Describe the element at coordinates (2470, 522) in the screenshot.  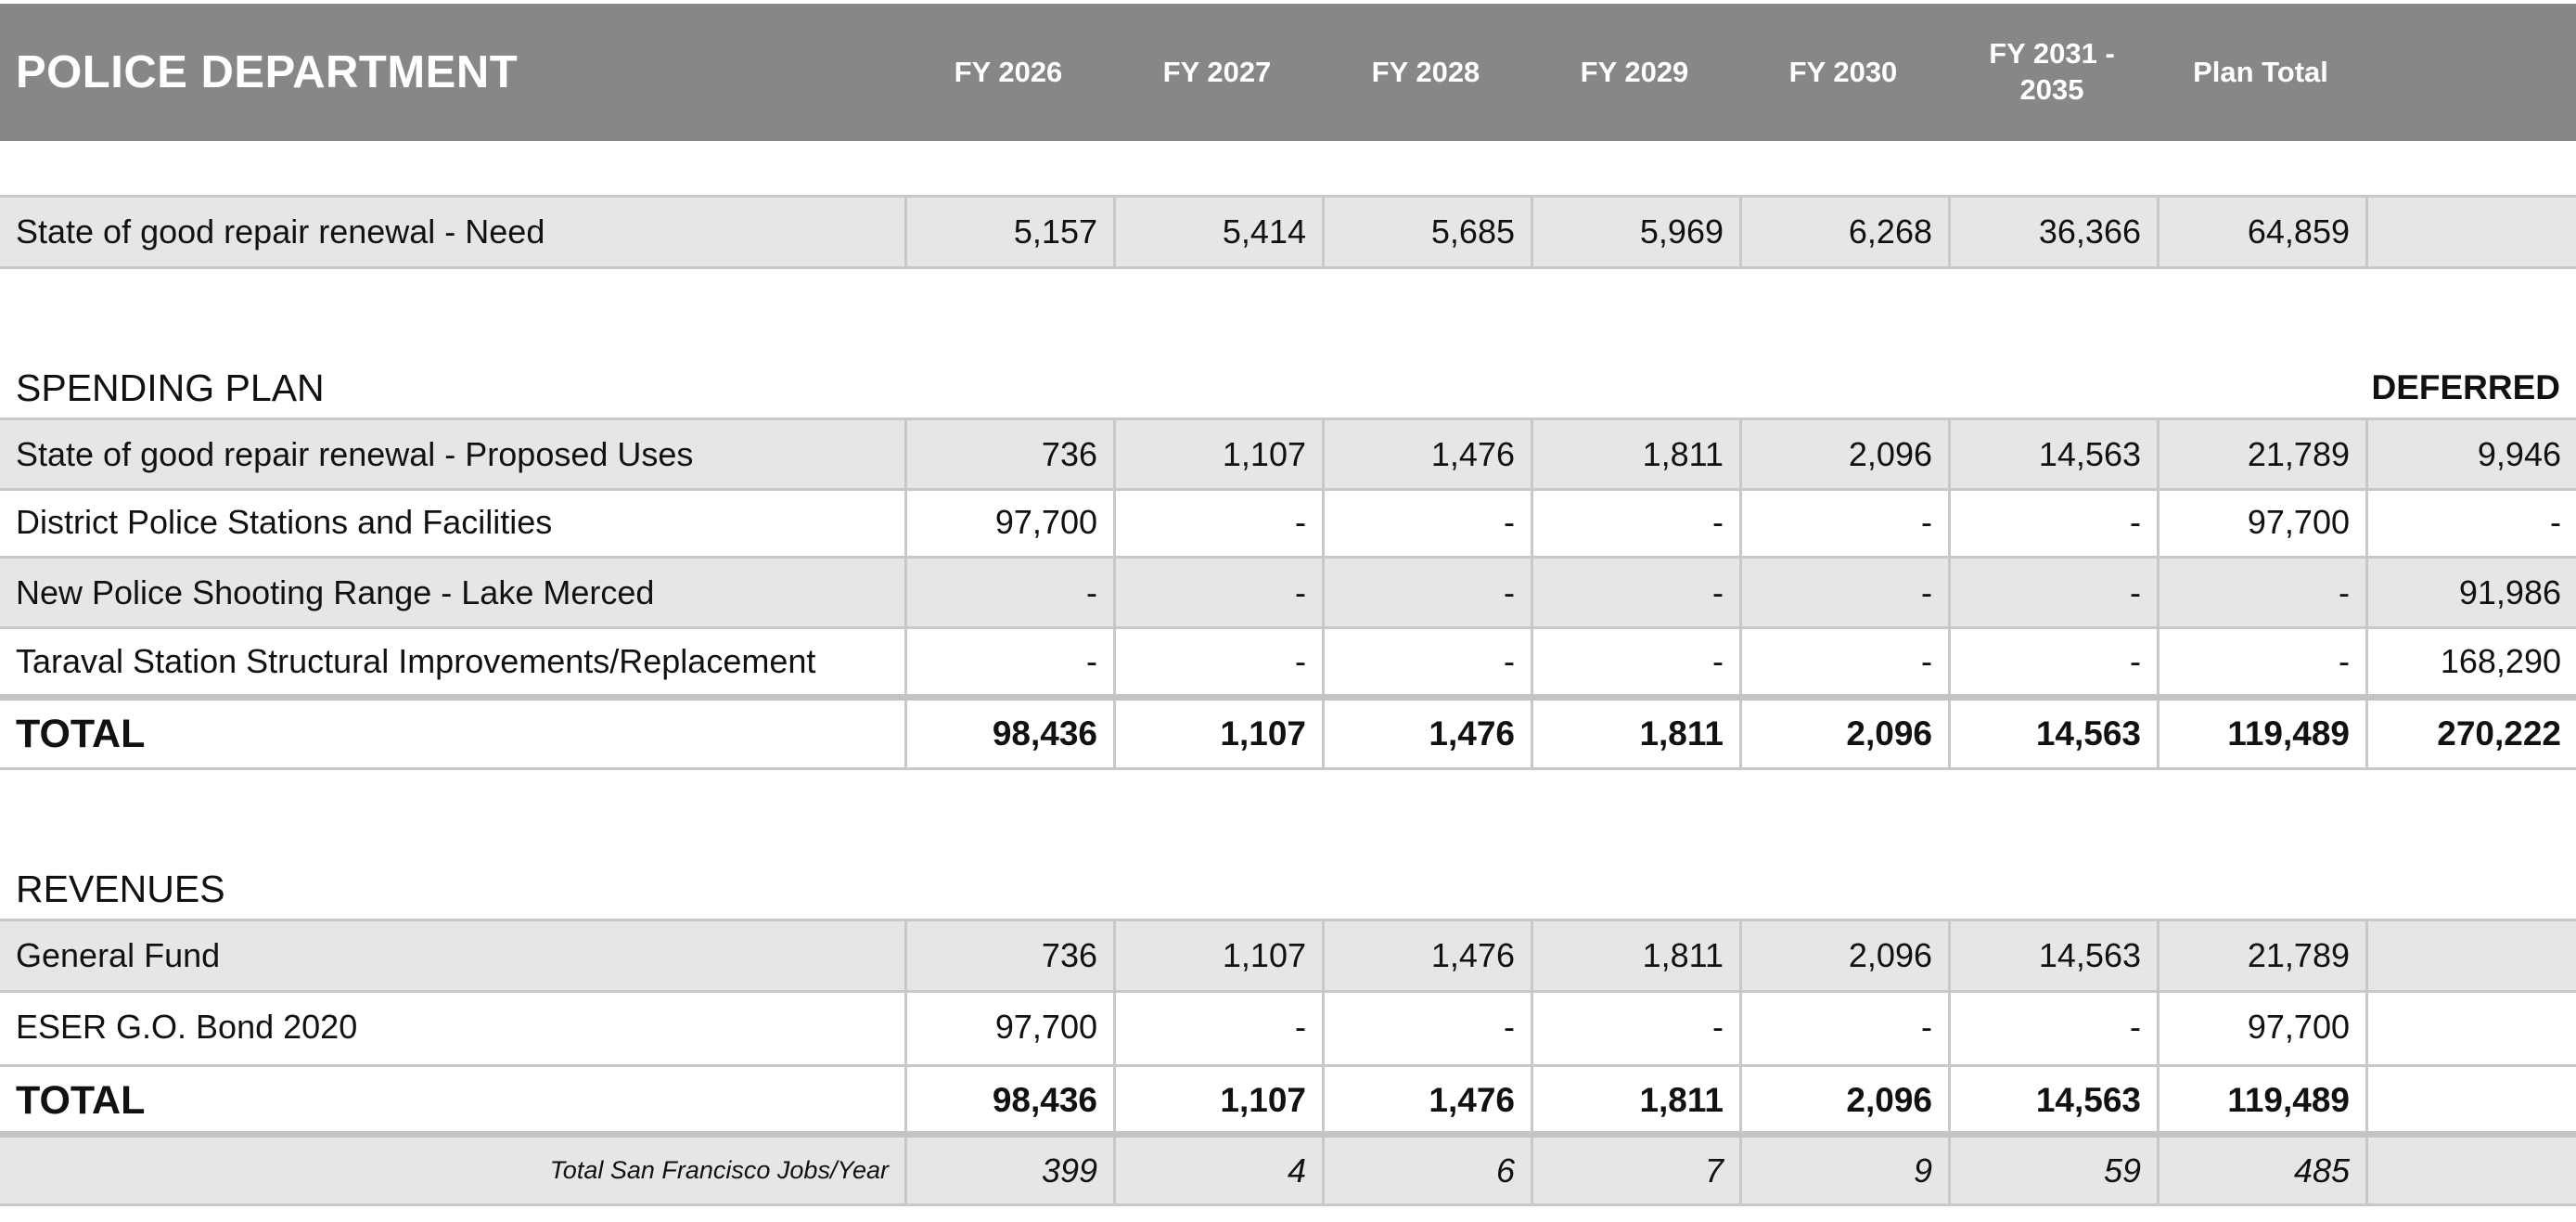
I see `cell-deferred: -` at that location.